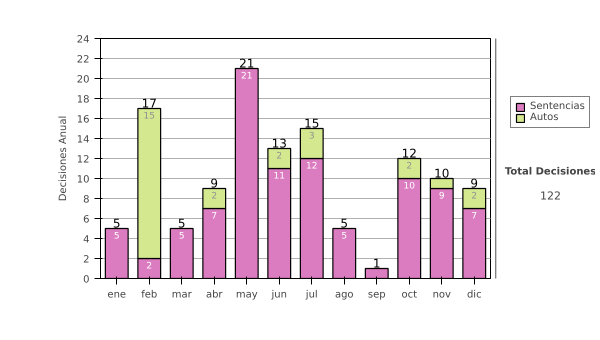  I want to click on total-label: 17, so click(149, 103).